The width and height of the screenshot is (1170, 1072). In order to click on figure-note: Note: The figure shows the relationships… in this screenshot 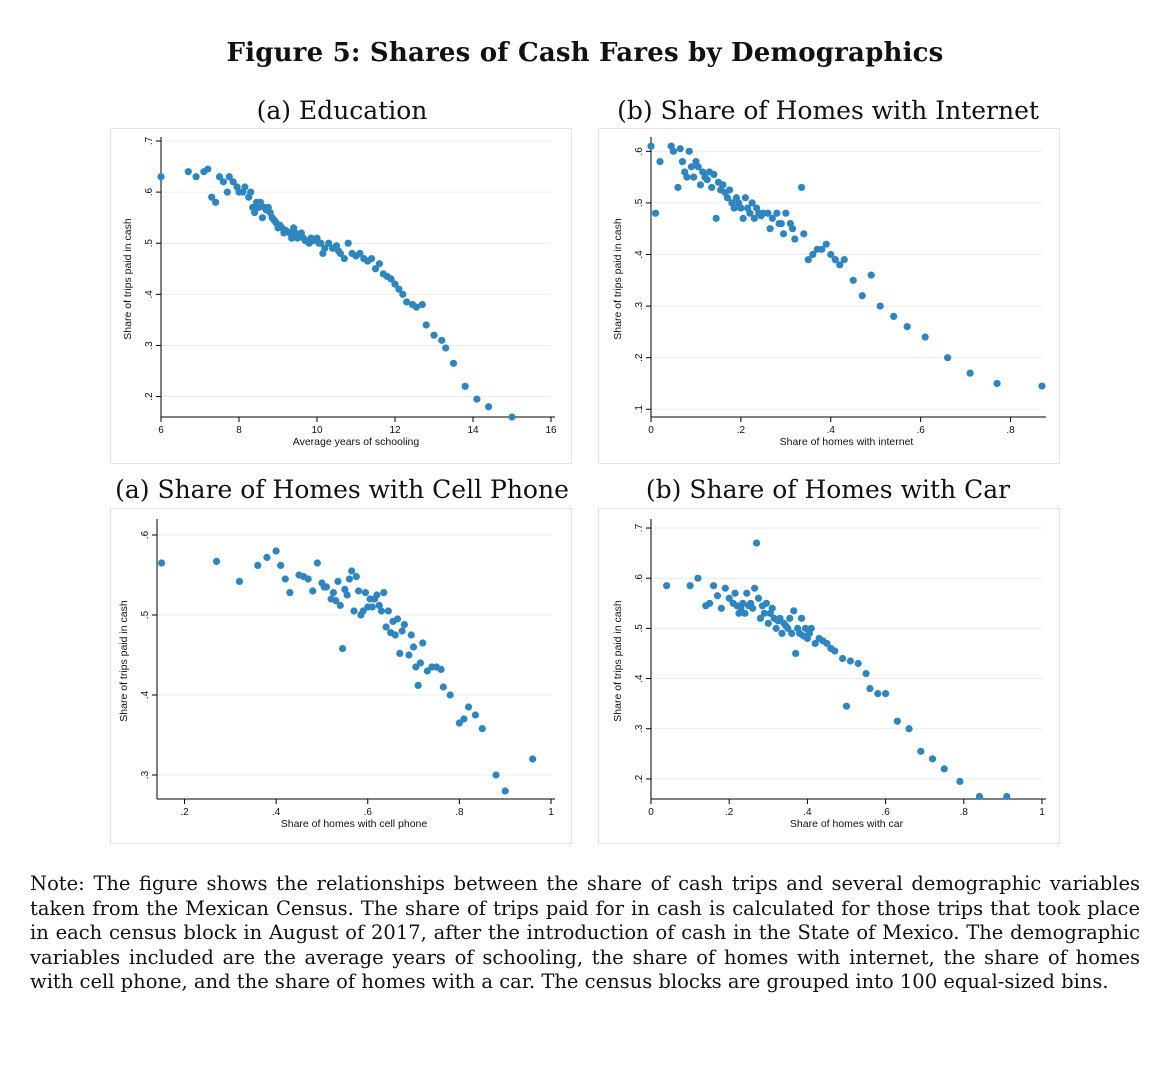, I will do `click(585, 933)`.